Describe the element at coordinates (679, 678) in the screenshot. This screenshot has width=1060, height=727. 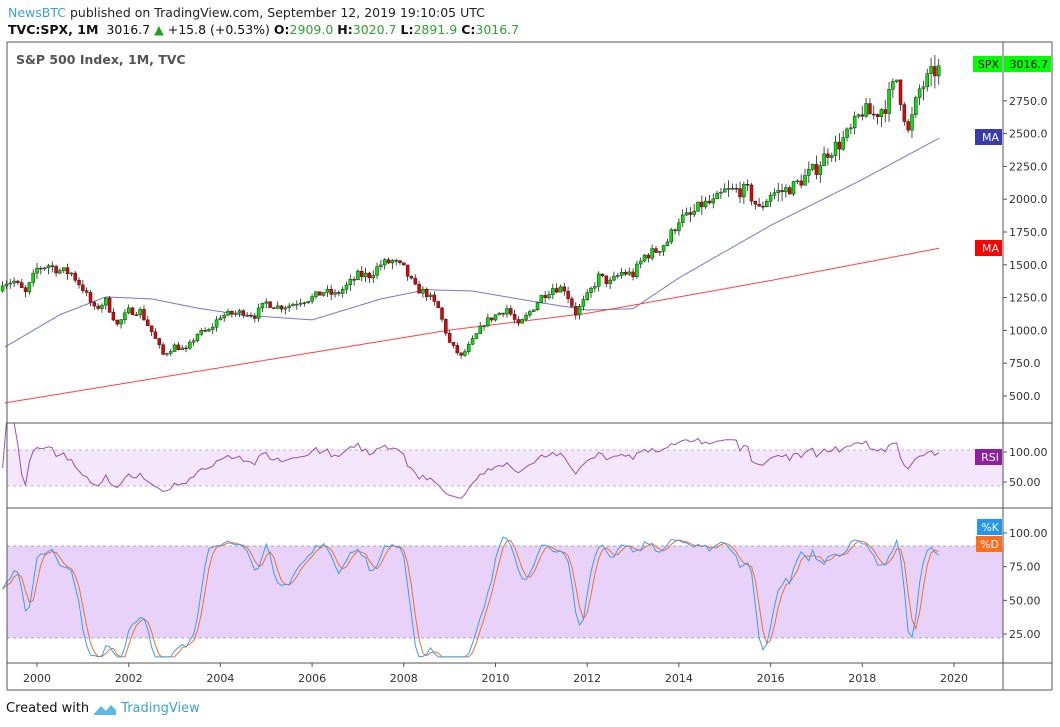
I see `time-tick-label: 2014` at that location.